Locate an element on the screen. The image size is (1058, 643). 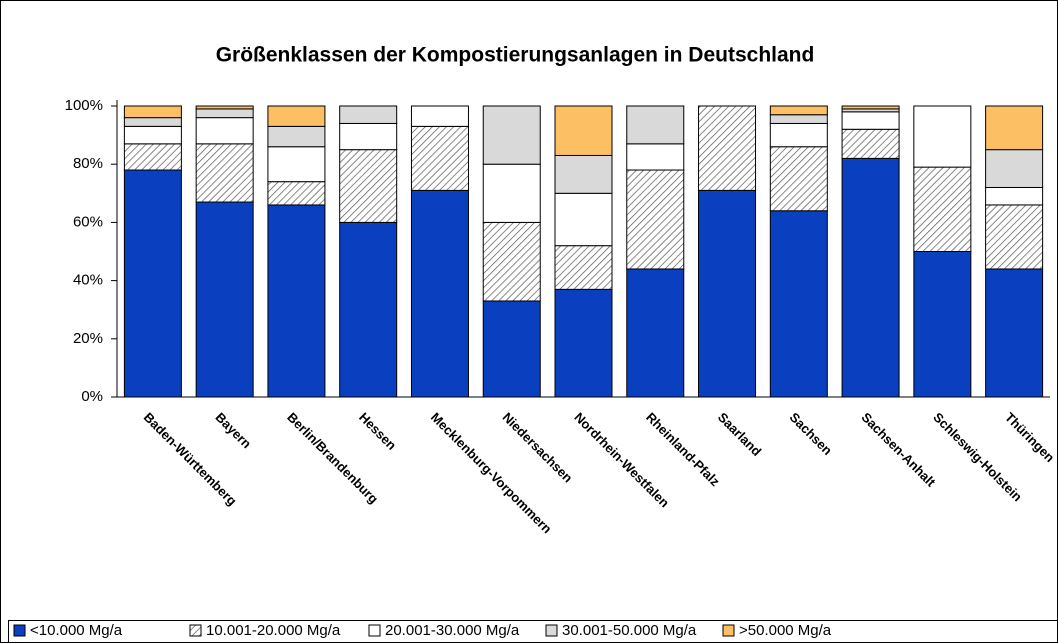
y-tick-label: 20% is located at coordinates (88, 338).